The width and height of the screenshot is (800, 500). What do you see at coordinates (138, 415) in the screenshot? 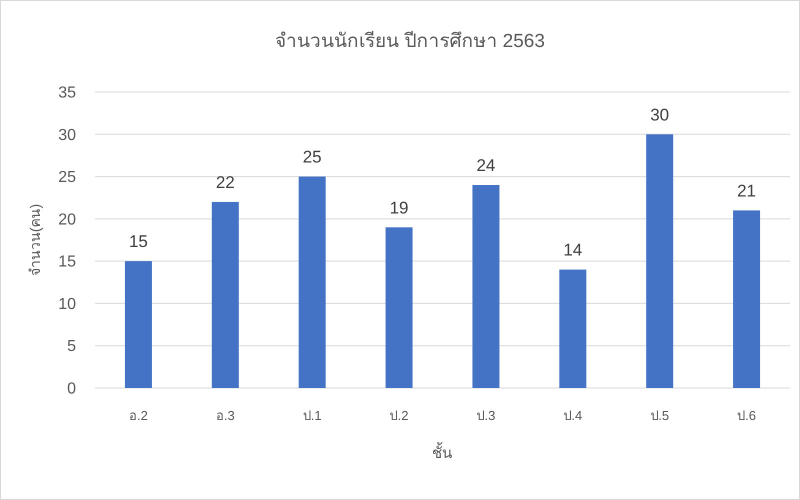
I see `x-tick-label: อ.2` at bounding box center [138, 415].